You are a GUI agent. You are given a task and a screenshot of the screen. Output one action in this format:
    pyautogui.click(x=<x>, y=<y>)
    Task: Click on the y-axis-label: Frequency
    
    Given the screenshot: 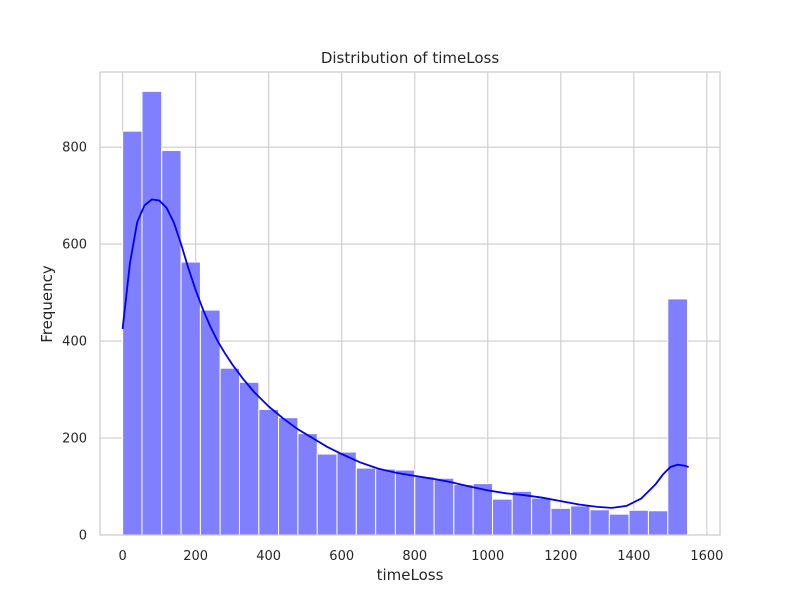 What is the action you would take?
    pyautogui.click(x=47, y=304)
    